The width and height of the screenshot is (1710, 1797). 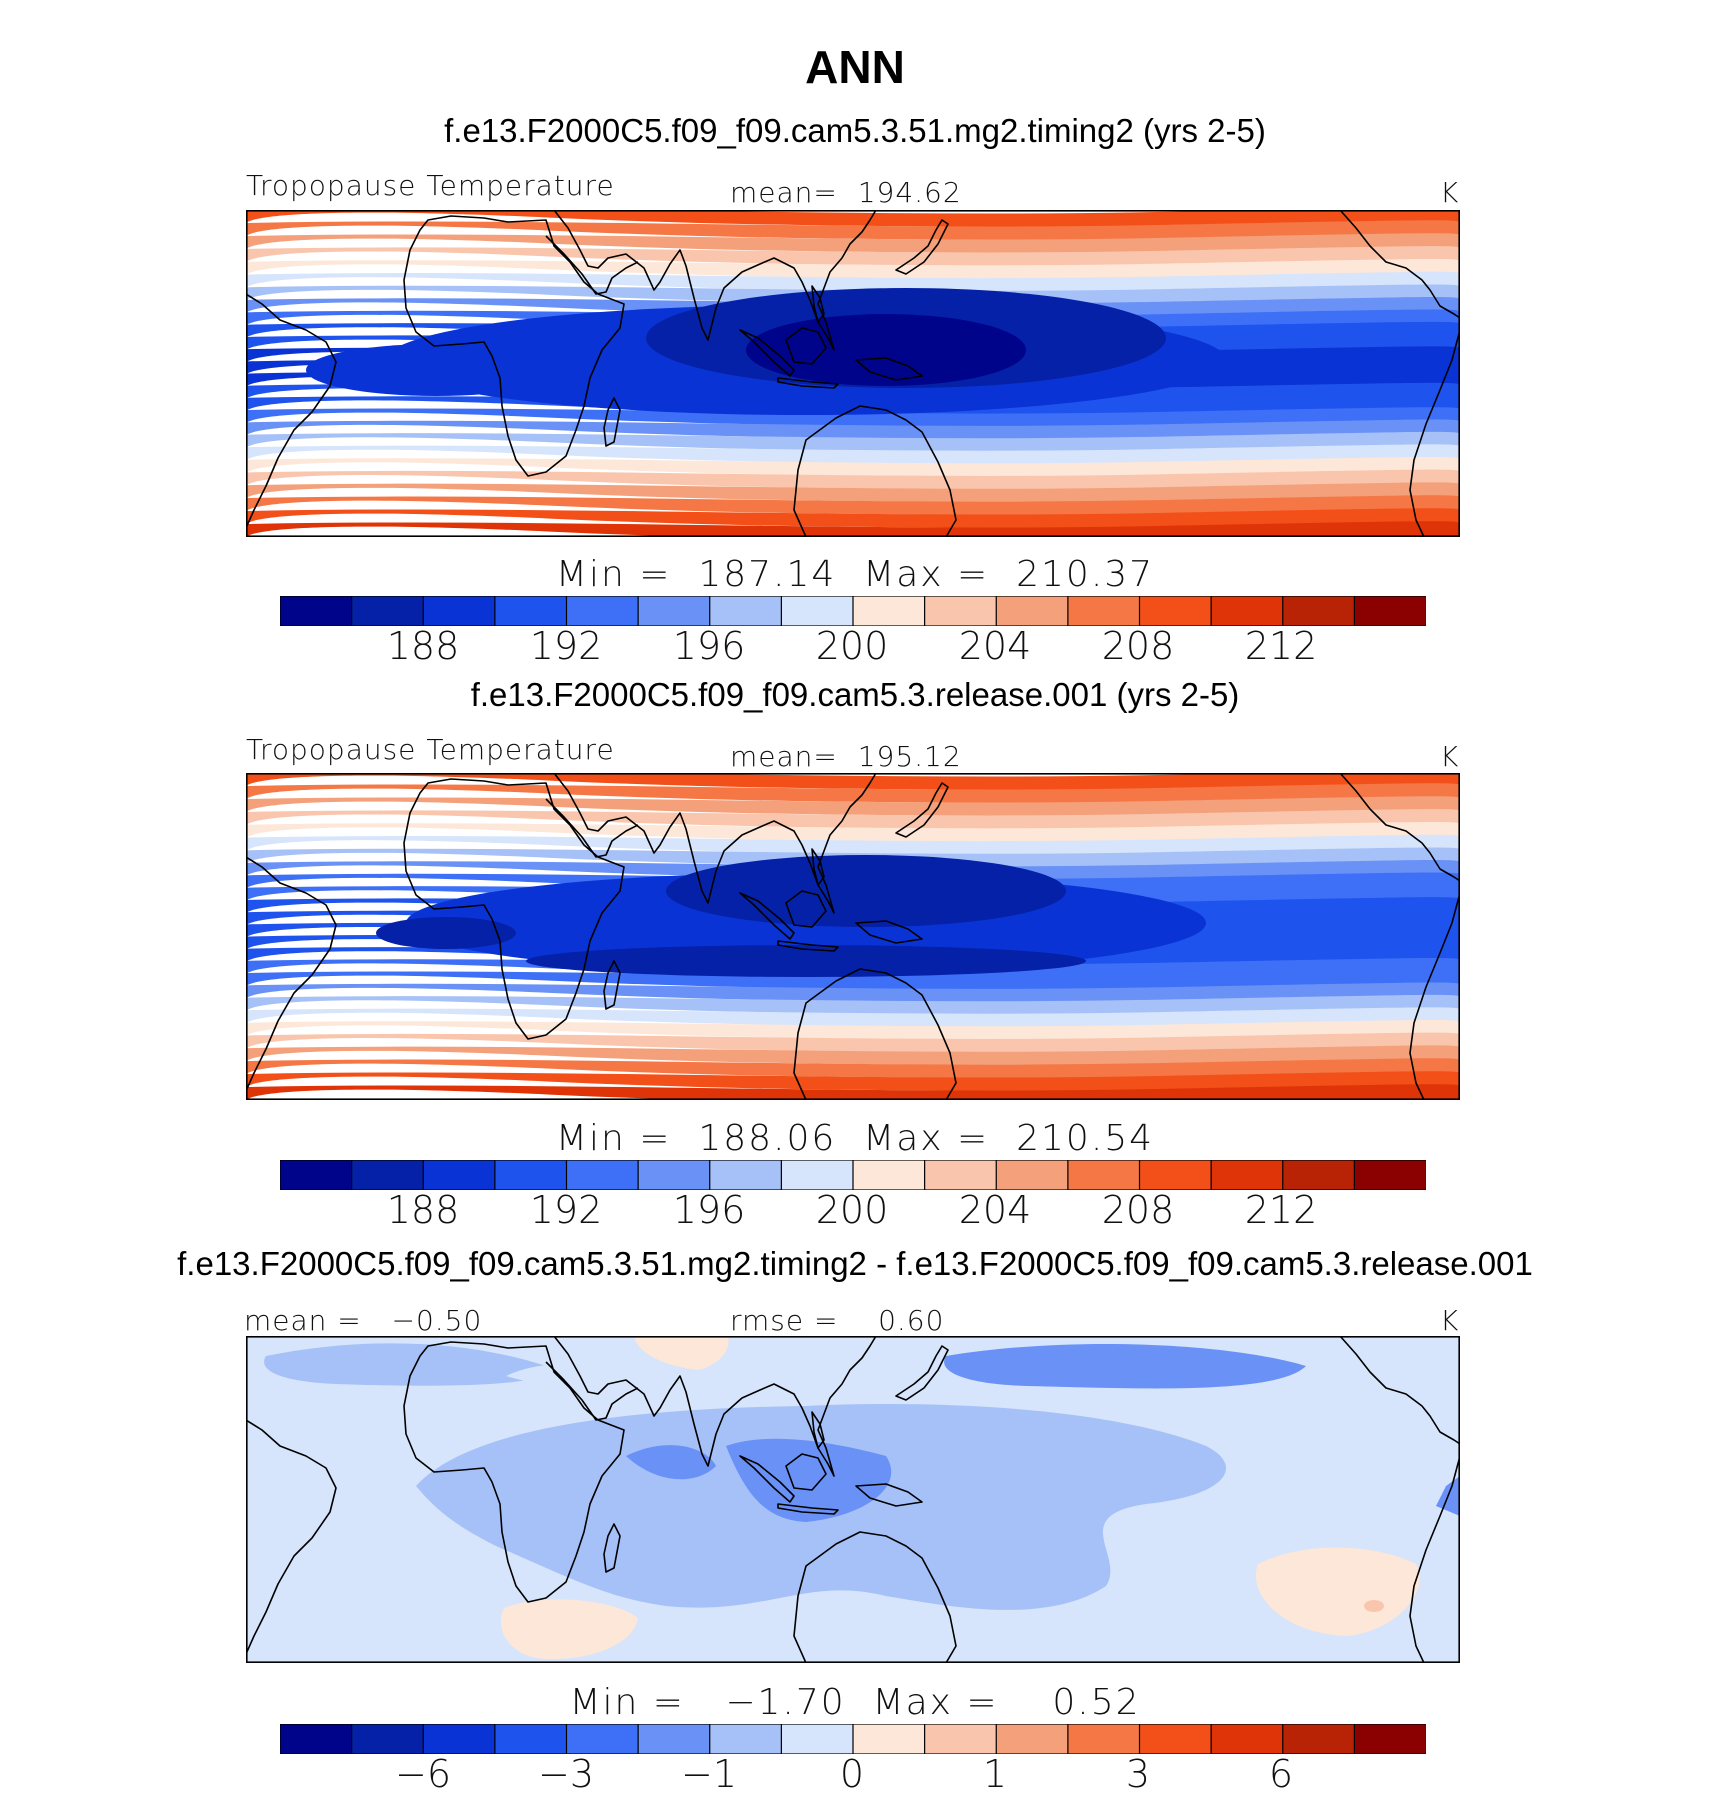 What do you see at coordinates (1085, 574) in the screenshot?
I see `panel1-max-value: 210.37` at bounding box center [1085, 574].